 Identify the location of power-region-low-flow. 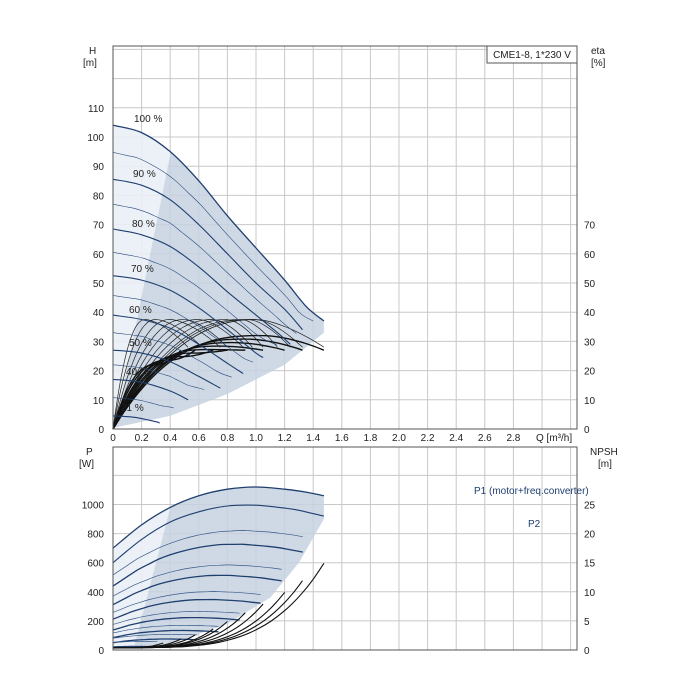
(142, 578).